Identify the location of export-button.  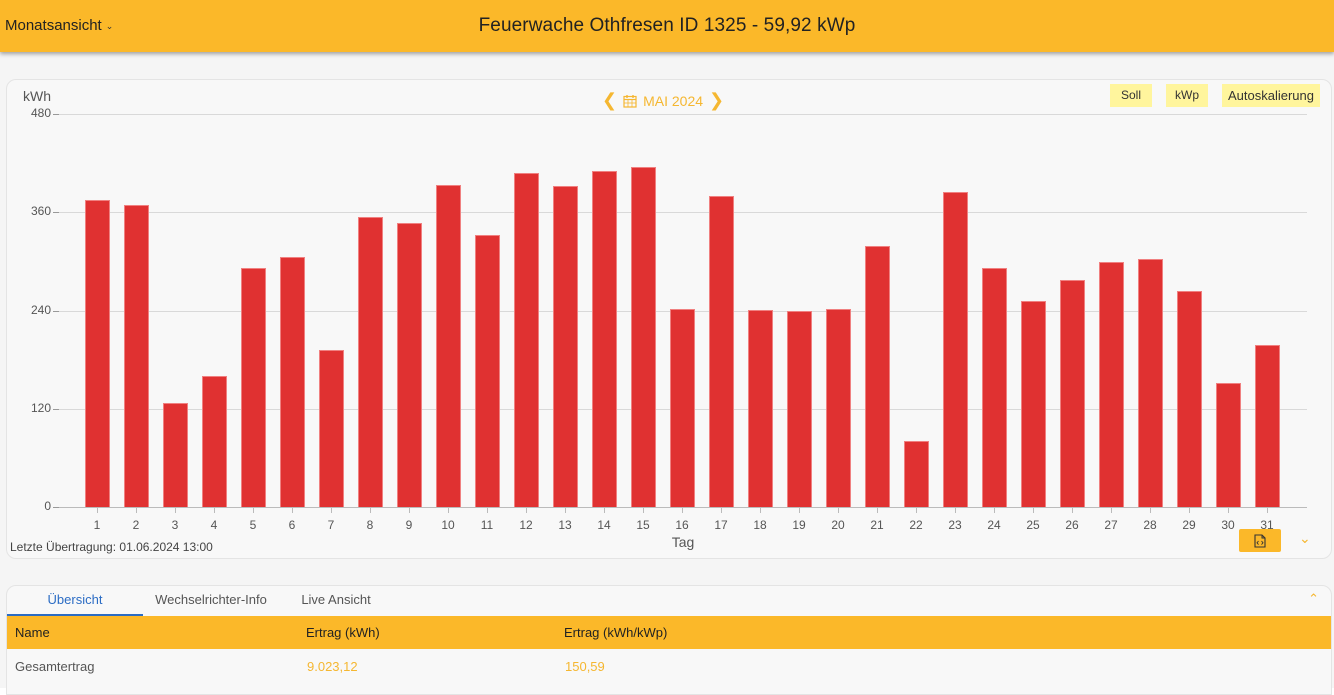
(1260, 540).